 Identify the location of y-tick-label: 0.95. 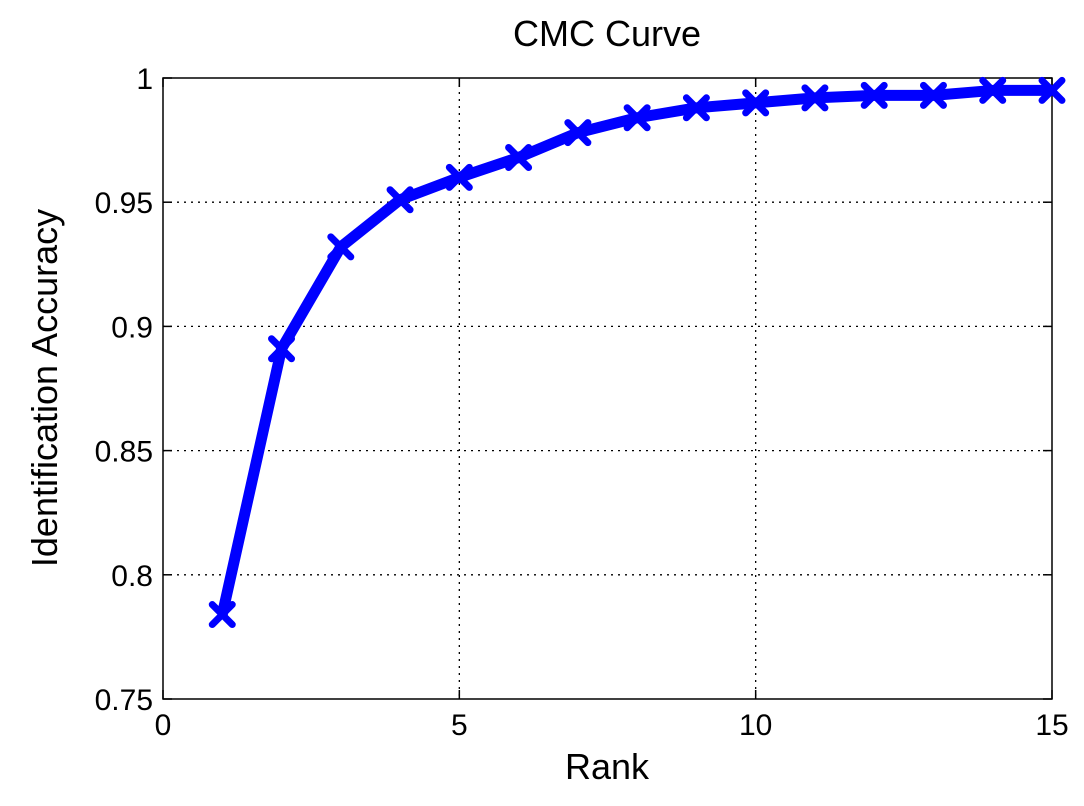
(124, 203).